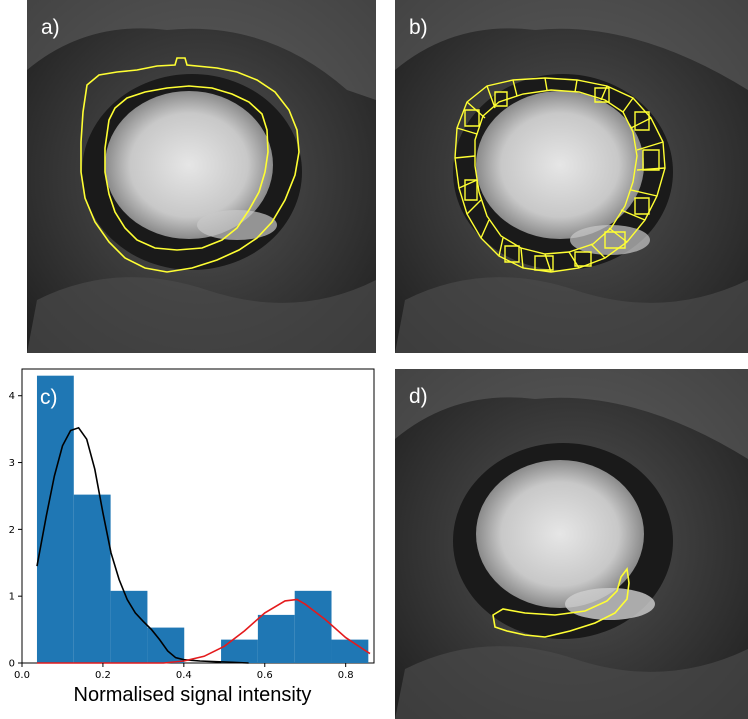 This screenshot has height=719, width=748. What do you see at coordinates (12, 597) in the screenshot?
I see `y-tick-label: 1` at bounding box center [12, 597].